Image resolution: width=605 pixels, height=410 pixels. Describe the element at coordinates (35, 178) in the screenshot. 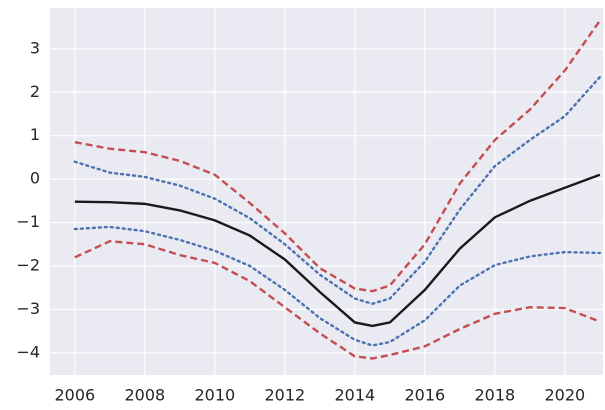

I see `y-tick-label: 0` at that location.